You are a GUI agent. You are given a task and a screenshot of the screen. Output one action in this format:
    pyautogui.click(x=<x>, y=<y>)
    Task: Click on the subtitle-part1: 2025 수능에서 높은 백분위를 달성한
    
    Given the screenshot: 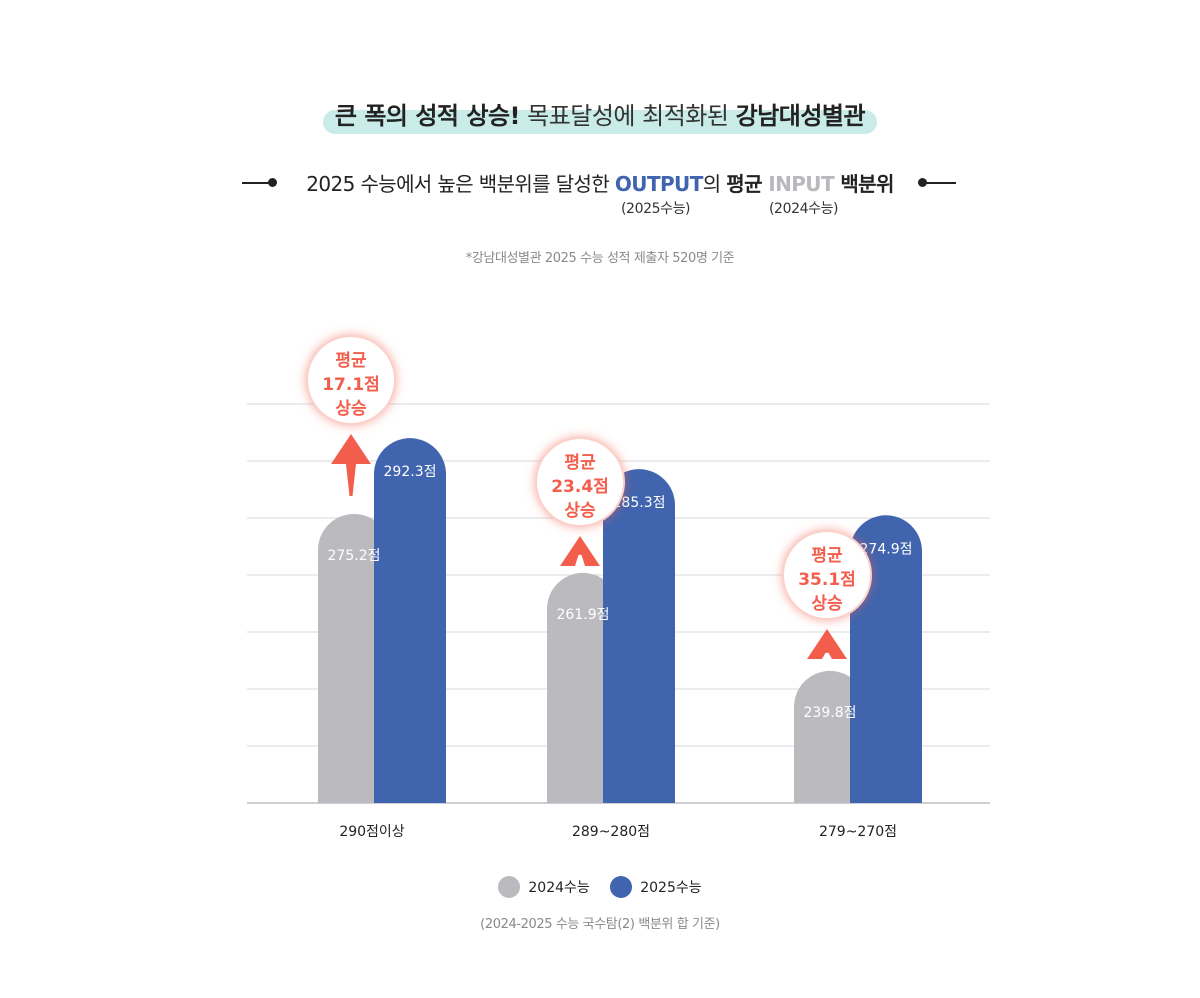 What is the action you would take?
    pyautogui.click(x=460, y=184)
    